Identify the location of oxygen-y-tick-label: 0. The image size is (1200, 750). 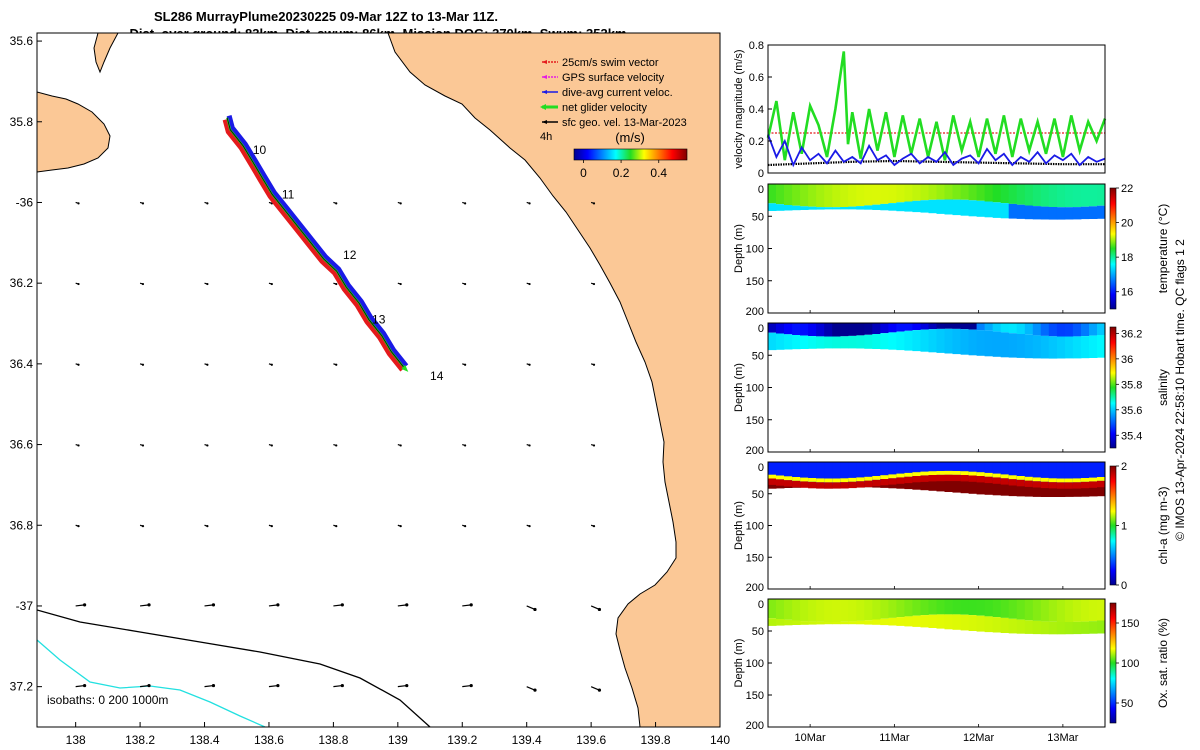
(761, 605).